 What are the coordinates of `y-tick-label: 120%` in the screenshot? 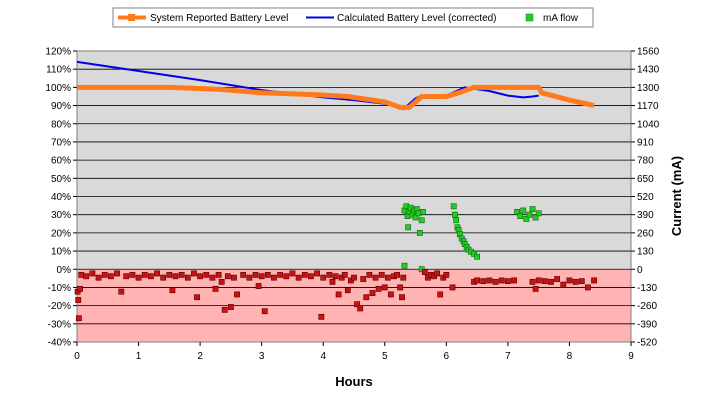 It's located at (58, 52).